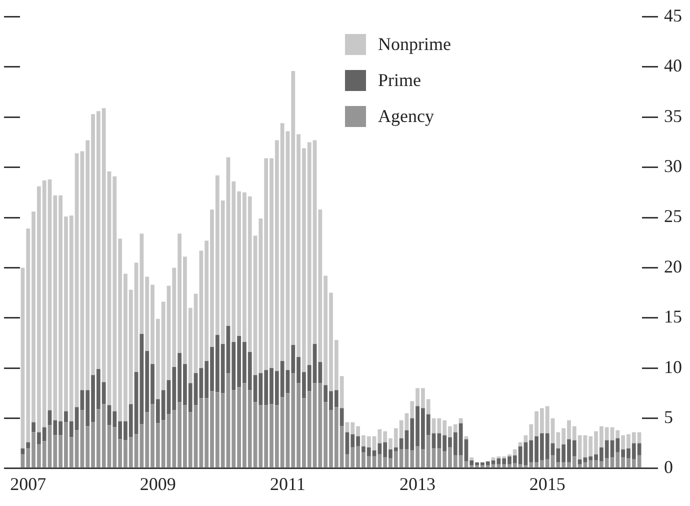 The height and width of the screenshot is (506, 690). What do you see at coordinates (673, 66) in the screenshot?
I see `y-tick-label: 40` at bounding box center [673, 66].